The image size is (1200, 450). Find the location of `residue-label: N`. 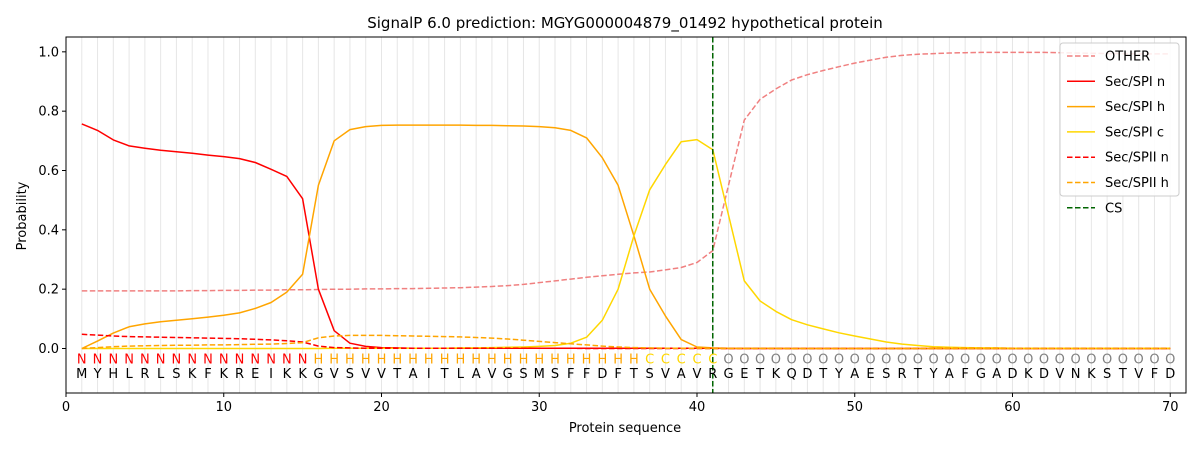

residue-label: N is located at coordinates (1076, 374).